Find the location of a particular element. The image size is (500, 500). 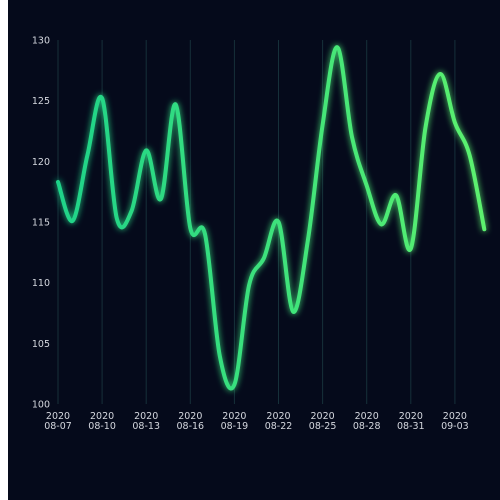

y-tick-label: 110 is located at coordinates (41, 283).